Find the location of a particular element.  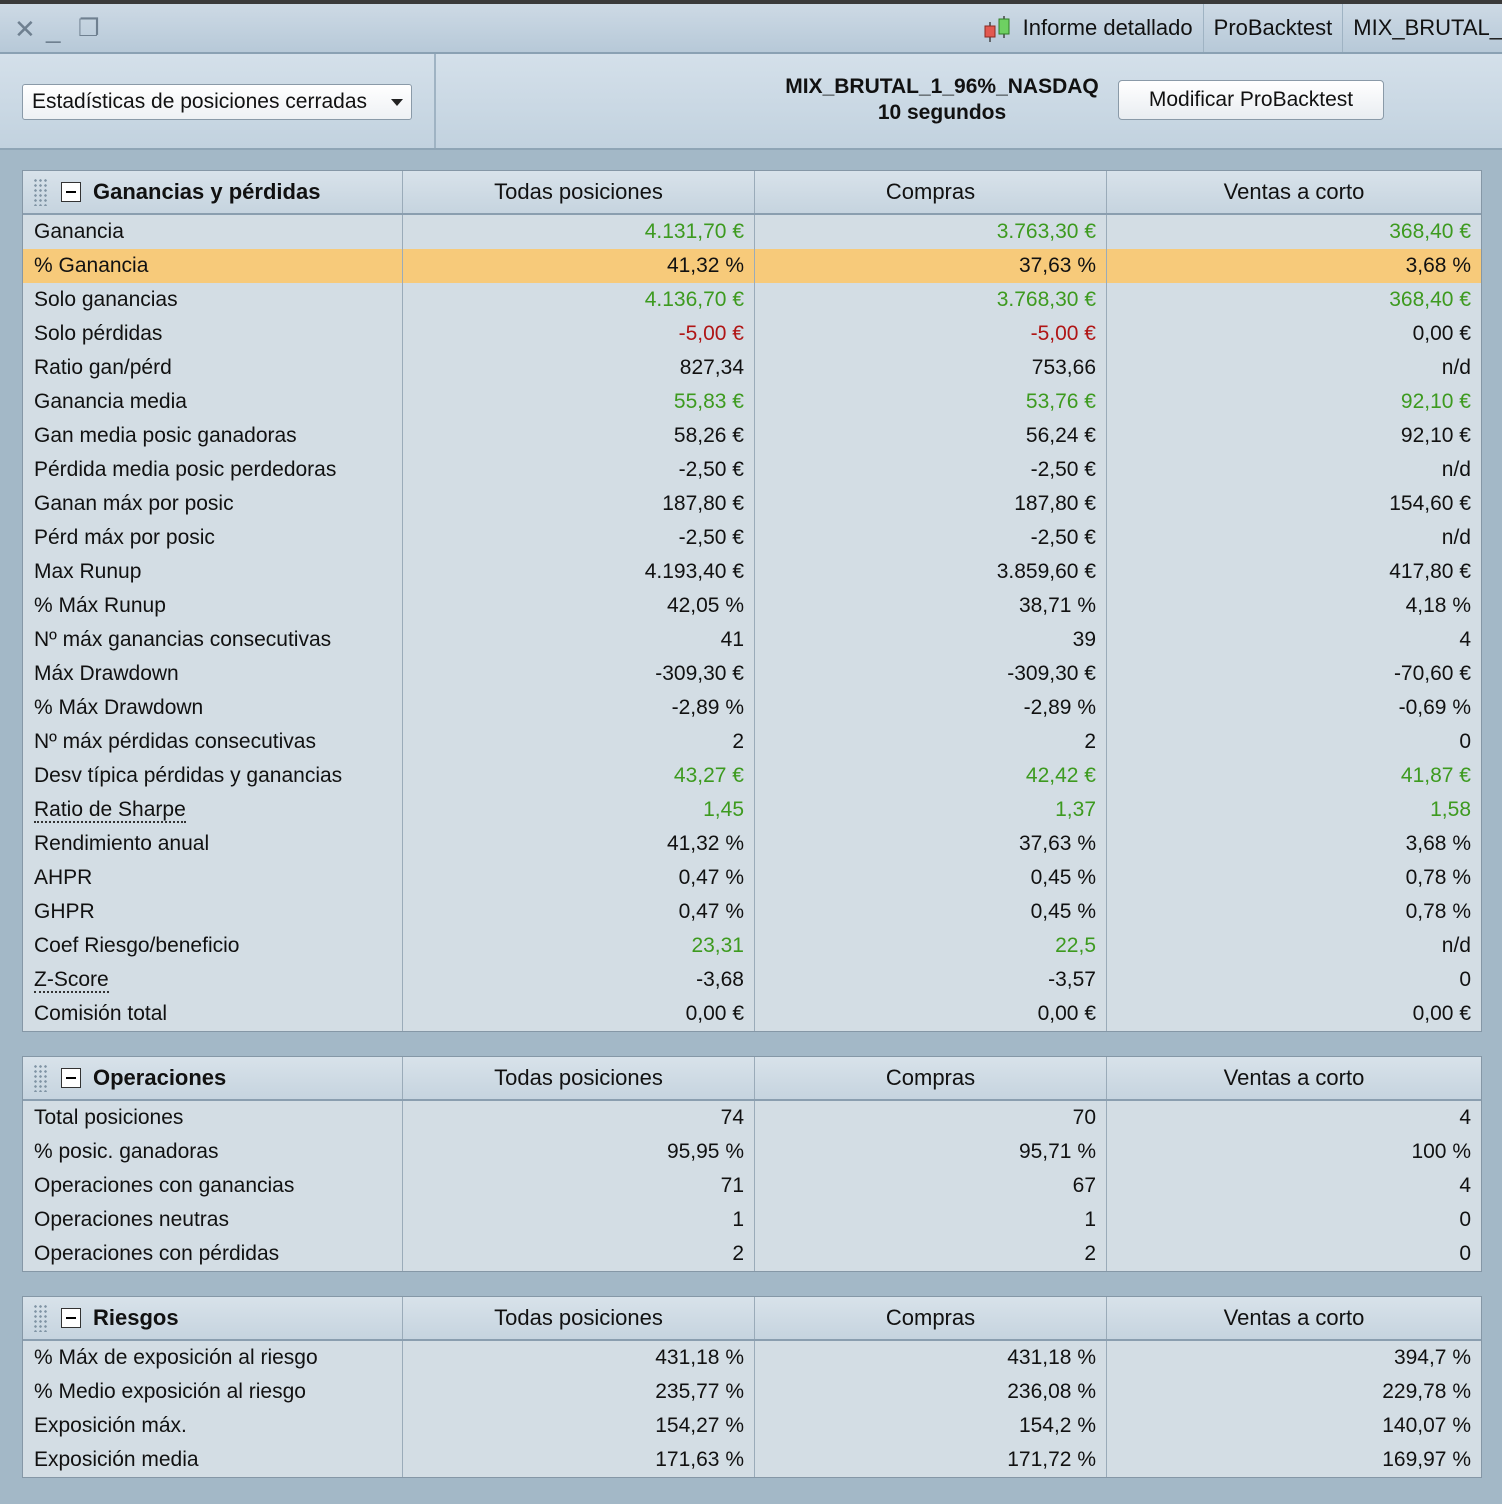

section-title: Operaciones is located at coordinates (160, 1077).